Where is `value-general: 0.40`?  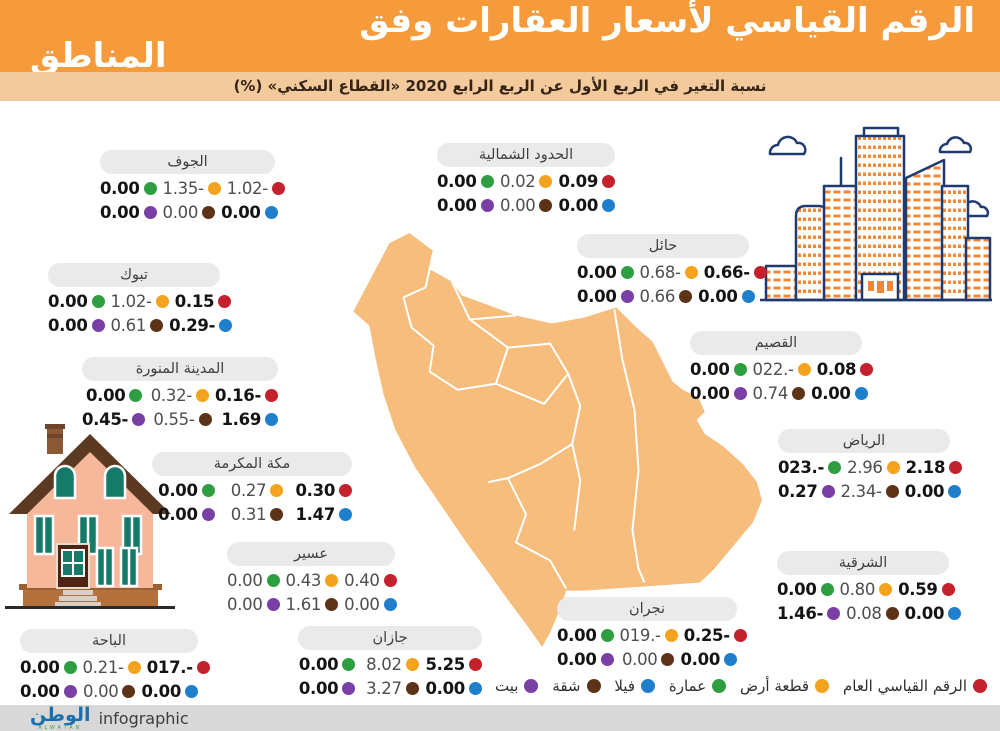 value-general: 0.40 is located at coordinates (370, 580).